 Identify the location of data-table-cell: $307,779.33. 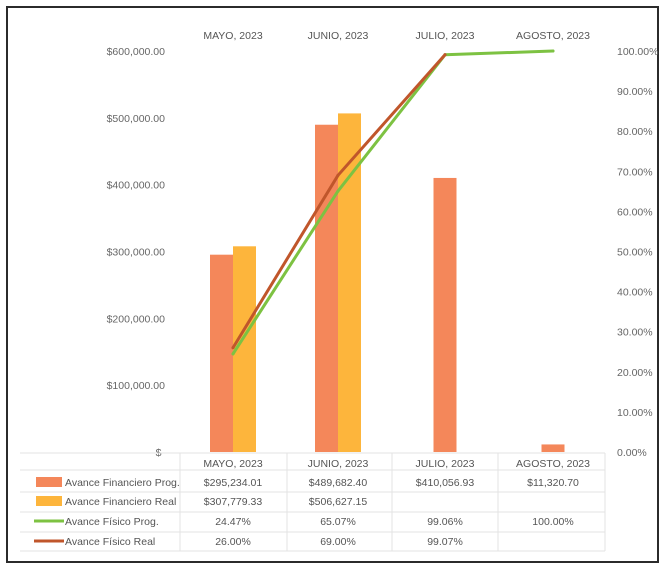
(233, 502).